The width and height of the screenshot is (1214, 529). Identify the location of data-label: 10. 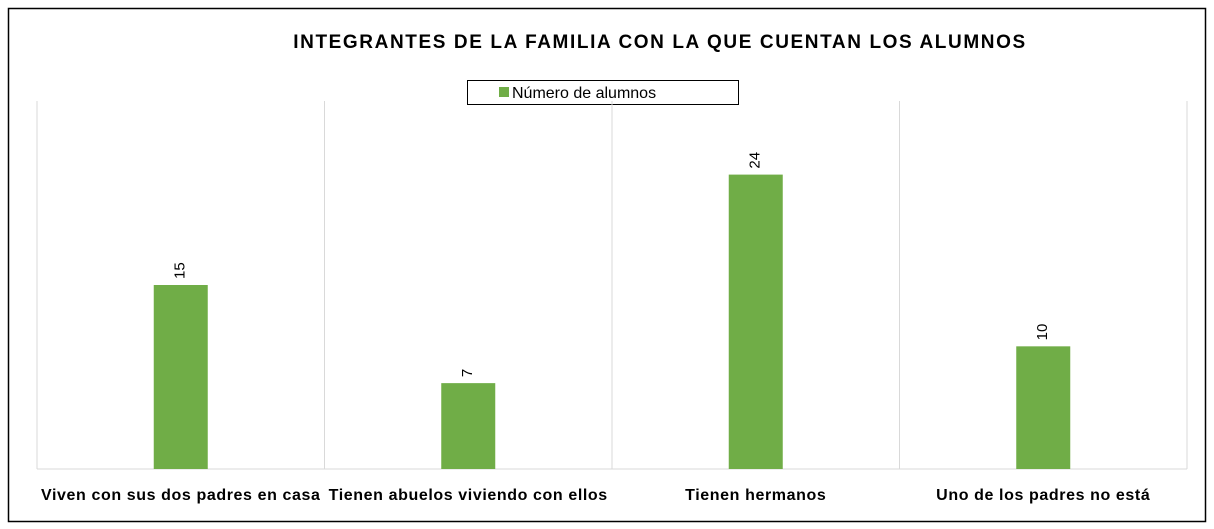
(1042, 332).